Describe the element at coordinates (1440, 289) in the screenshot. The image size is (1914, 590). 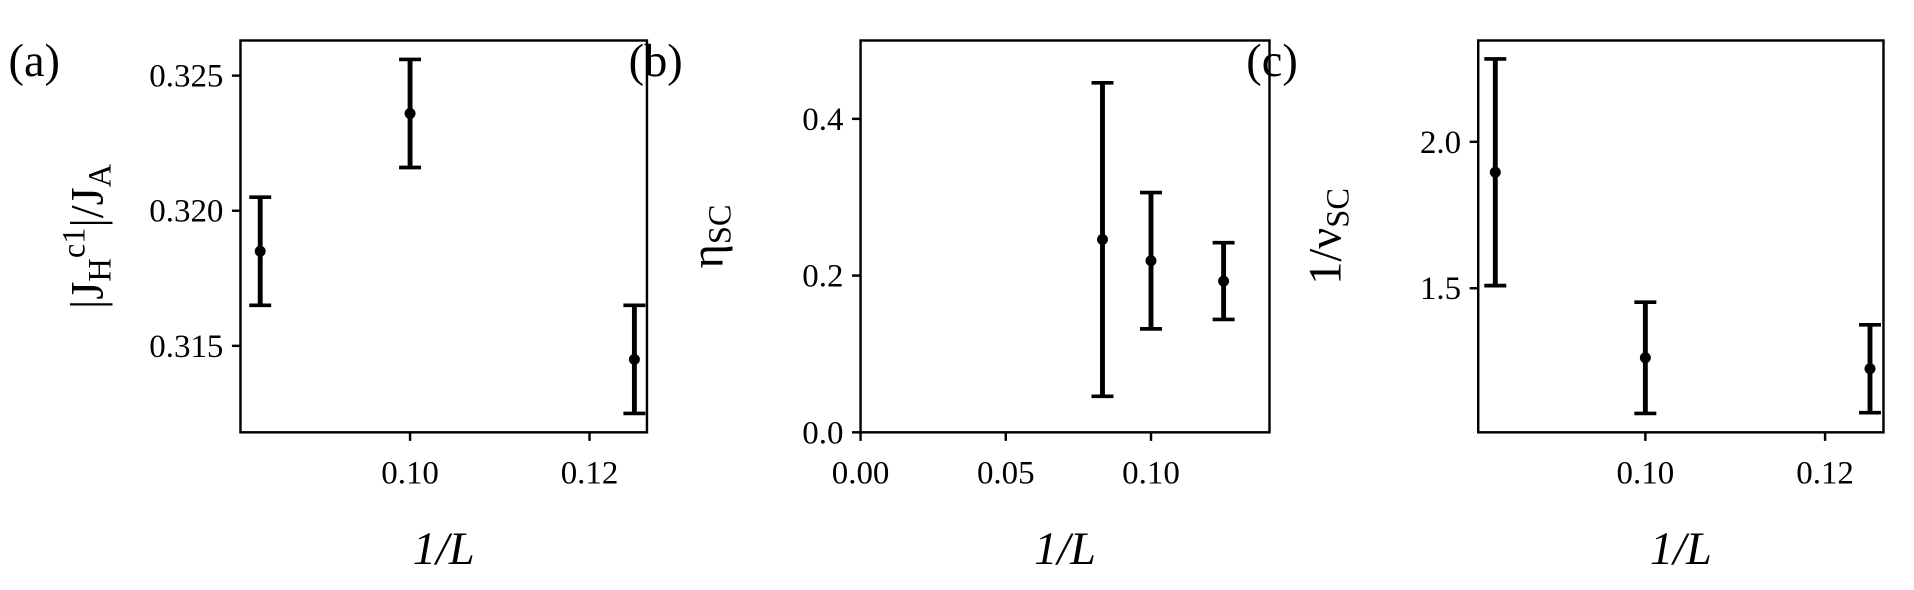
I see `y-tick-label: 1.5` at that location.